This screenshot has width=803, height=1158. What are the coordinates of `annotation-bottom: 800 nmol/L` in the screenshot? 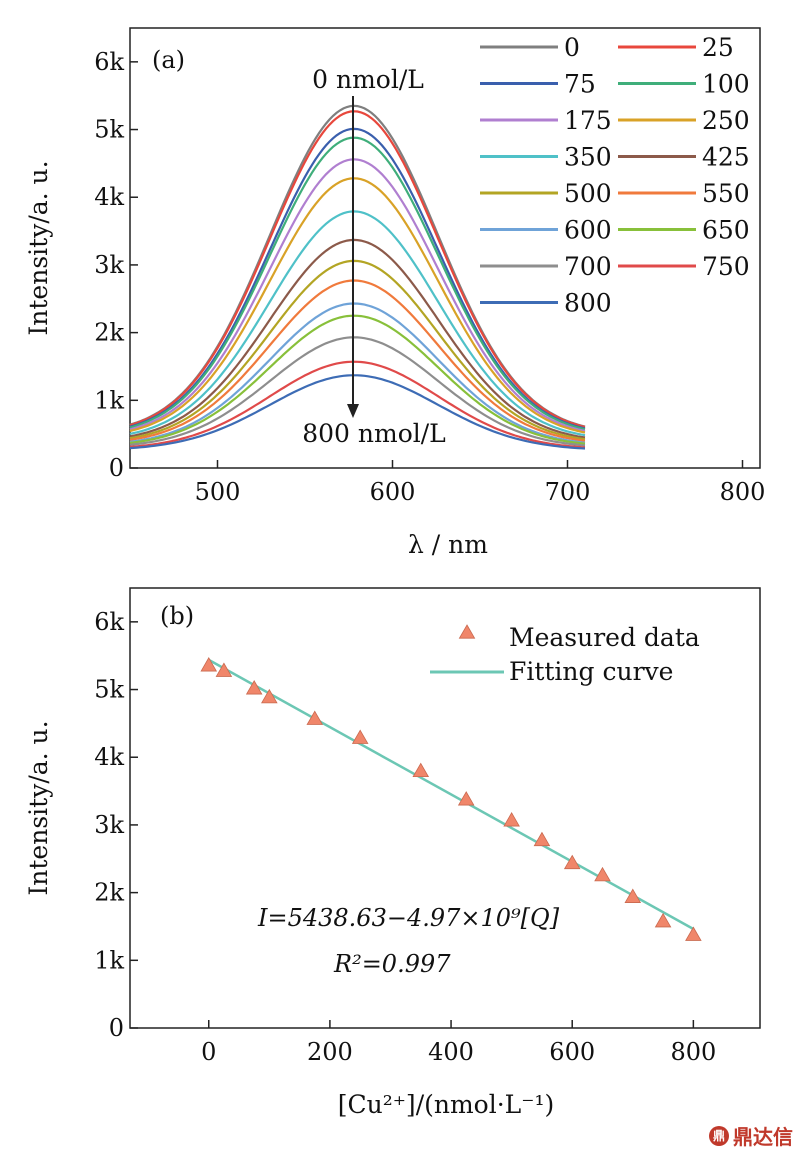 It's located at (374, 433).